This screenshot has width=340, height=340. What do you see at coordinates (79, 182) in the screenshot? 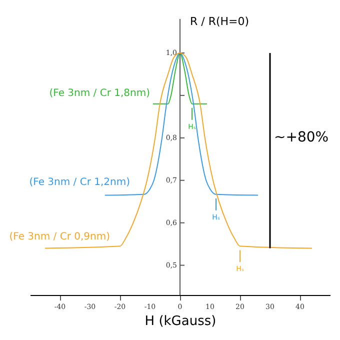
I see `series-label: (Fe 3nm / Cr 1,2nm)` at bounding box center [79, 182].